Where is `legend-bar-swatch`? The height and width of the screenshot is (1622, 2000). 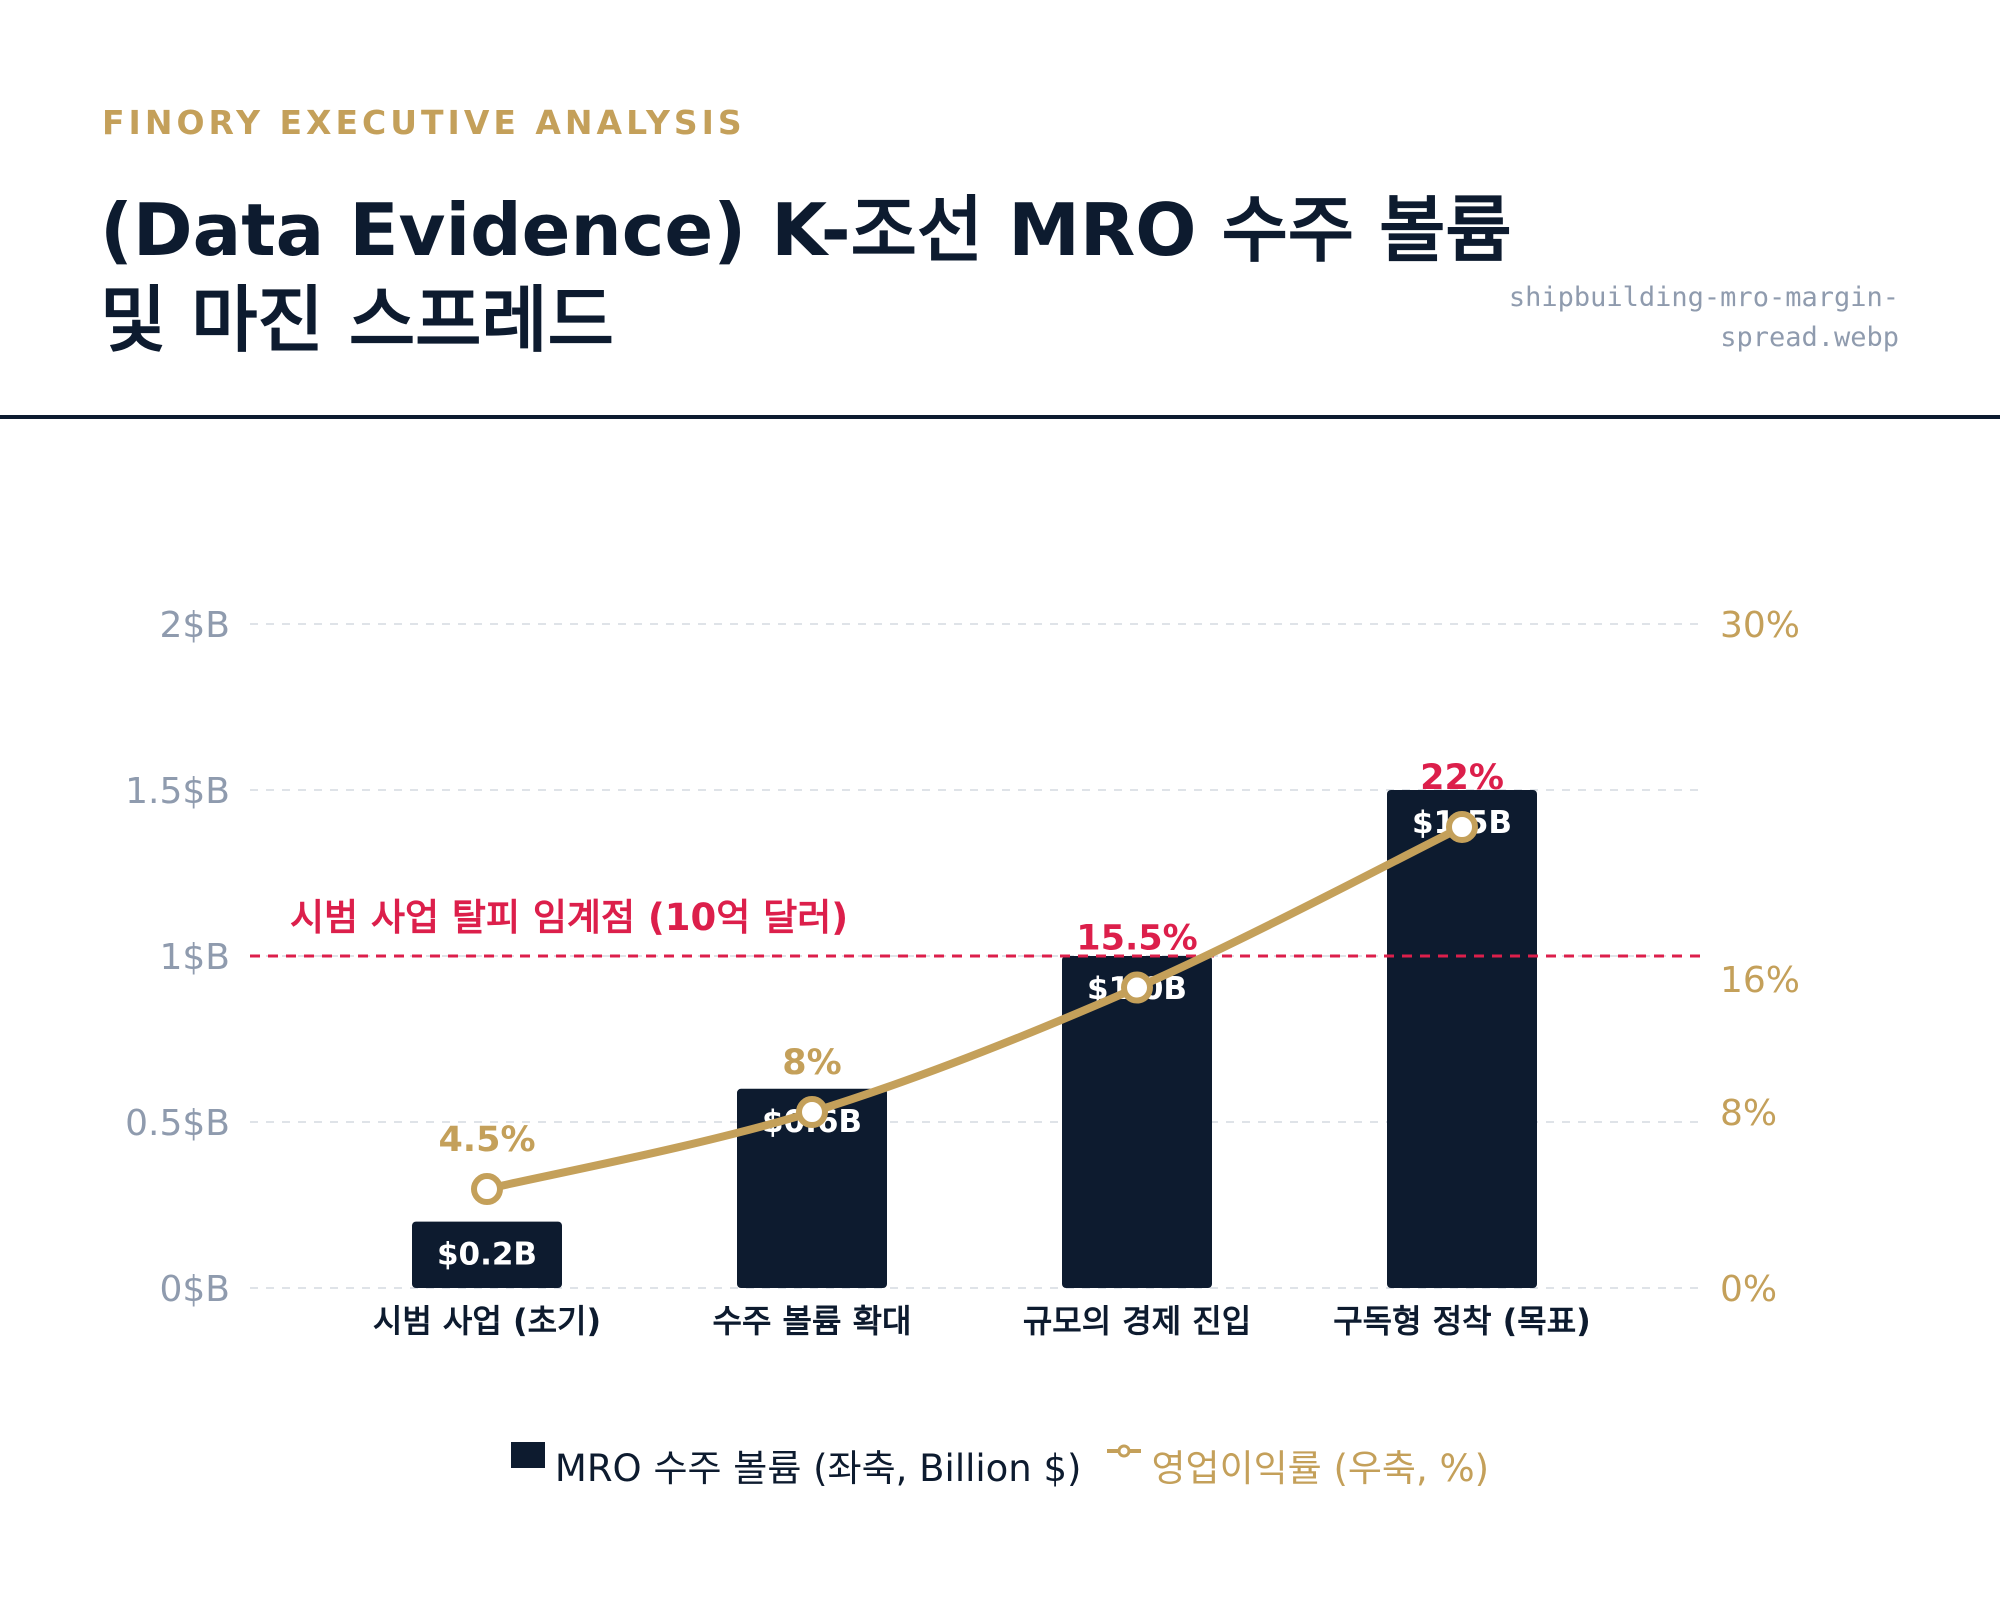
legend-bar-swatch is located at coordinates (527, 1455).